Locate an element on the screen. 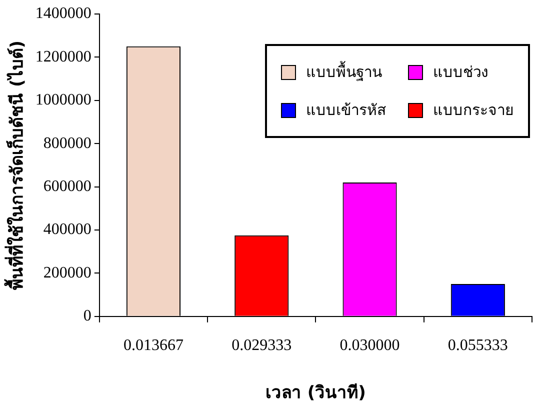  y-tick-label: 600000 is located at coordinates (67, 187).